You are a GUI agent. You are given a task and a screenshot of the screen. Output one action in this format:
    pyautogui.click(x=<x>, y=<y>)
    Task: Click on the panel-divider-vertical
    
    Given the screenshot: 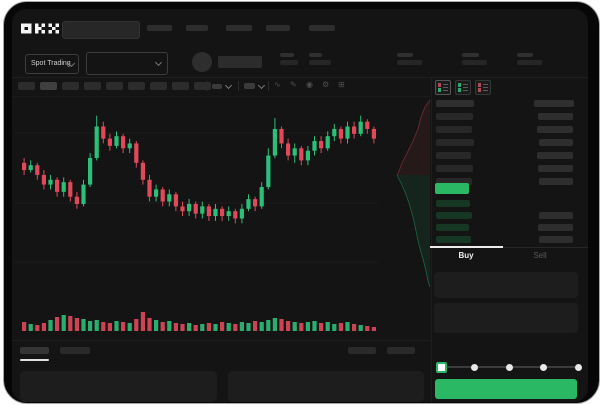 What is the action you would take?
    pyautogui.click(x=431, y=240)
    